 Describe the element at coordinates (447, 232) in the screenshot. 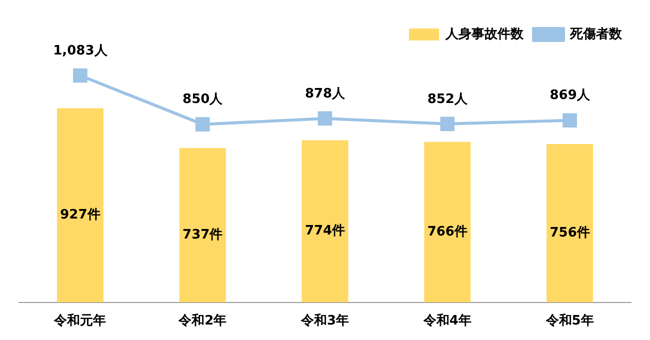

I see `data-label: 766件` at that location.